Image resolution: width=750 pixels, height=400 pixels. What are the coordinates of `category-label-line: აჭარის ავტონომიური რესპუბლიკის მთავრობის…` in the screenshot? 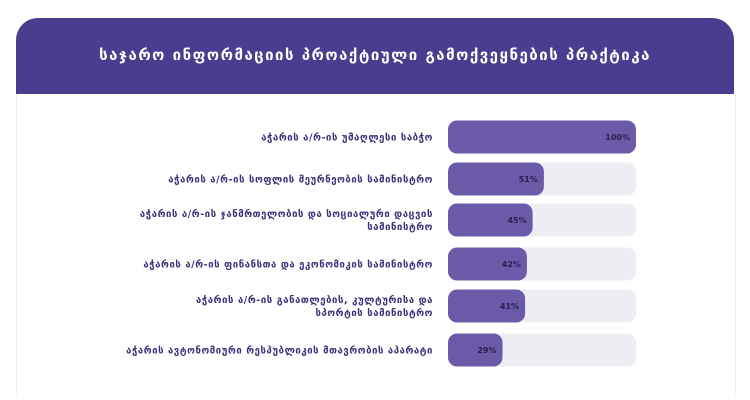 It's located at (279, 351).